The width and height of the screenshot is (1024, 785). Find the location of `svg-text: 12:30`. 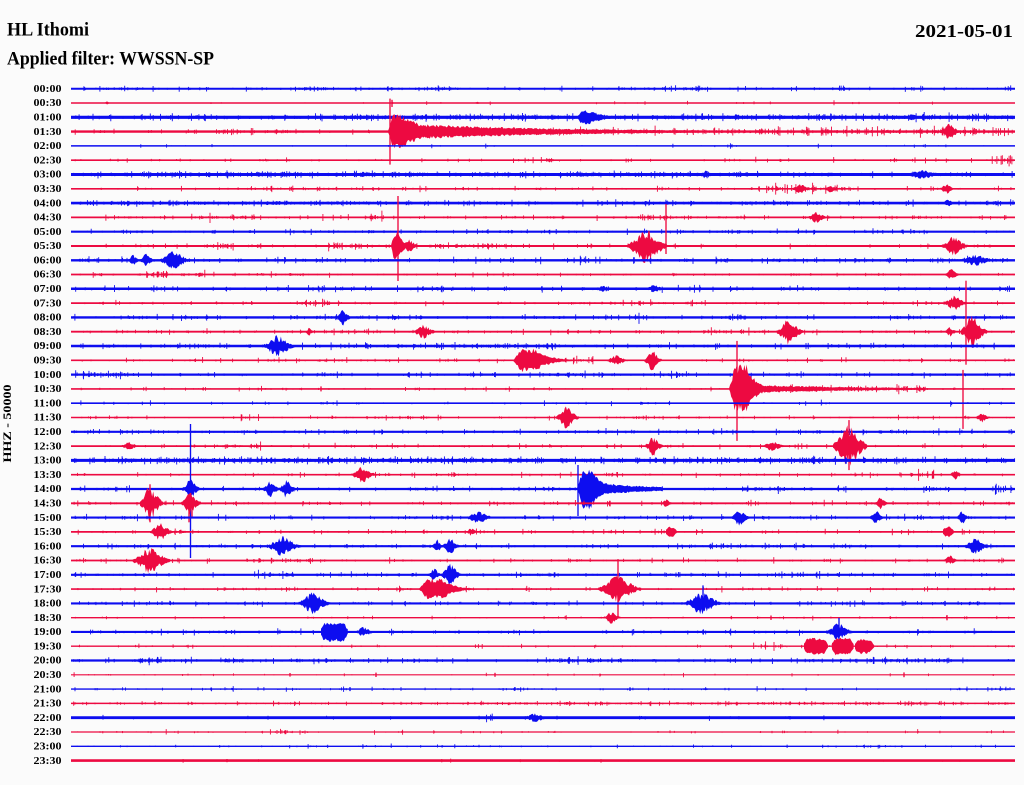

svg-text: 12:30 is located at coordinates (48, 446).